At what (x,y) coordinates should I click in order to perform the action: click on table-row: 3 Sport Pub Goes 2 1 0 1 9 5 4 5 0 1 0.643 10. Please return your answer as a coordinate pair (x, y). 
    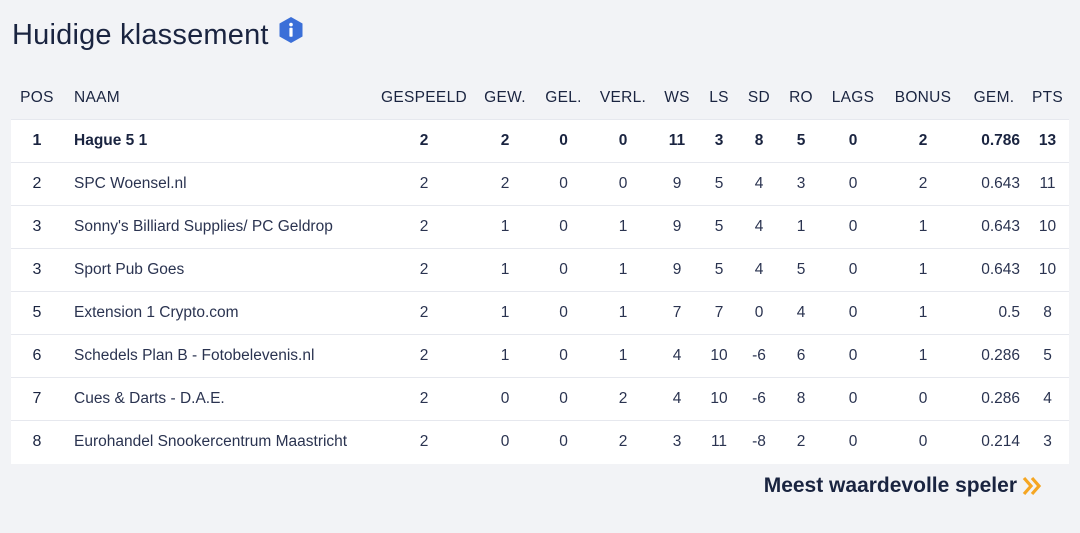
    Looking at the image, I should click on (540, 270).